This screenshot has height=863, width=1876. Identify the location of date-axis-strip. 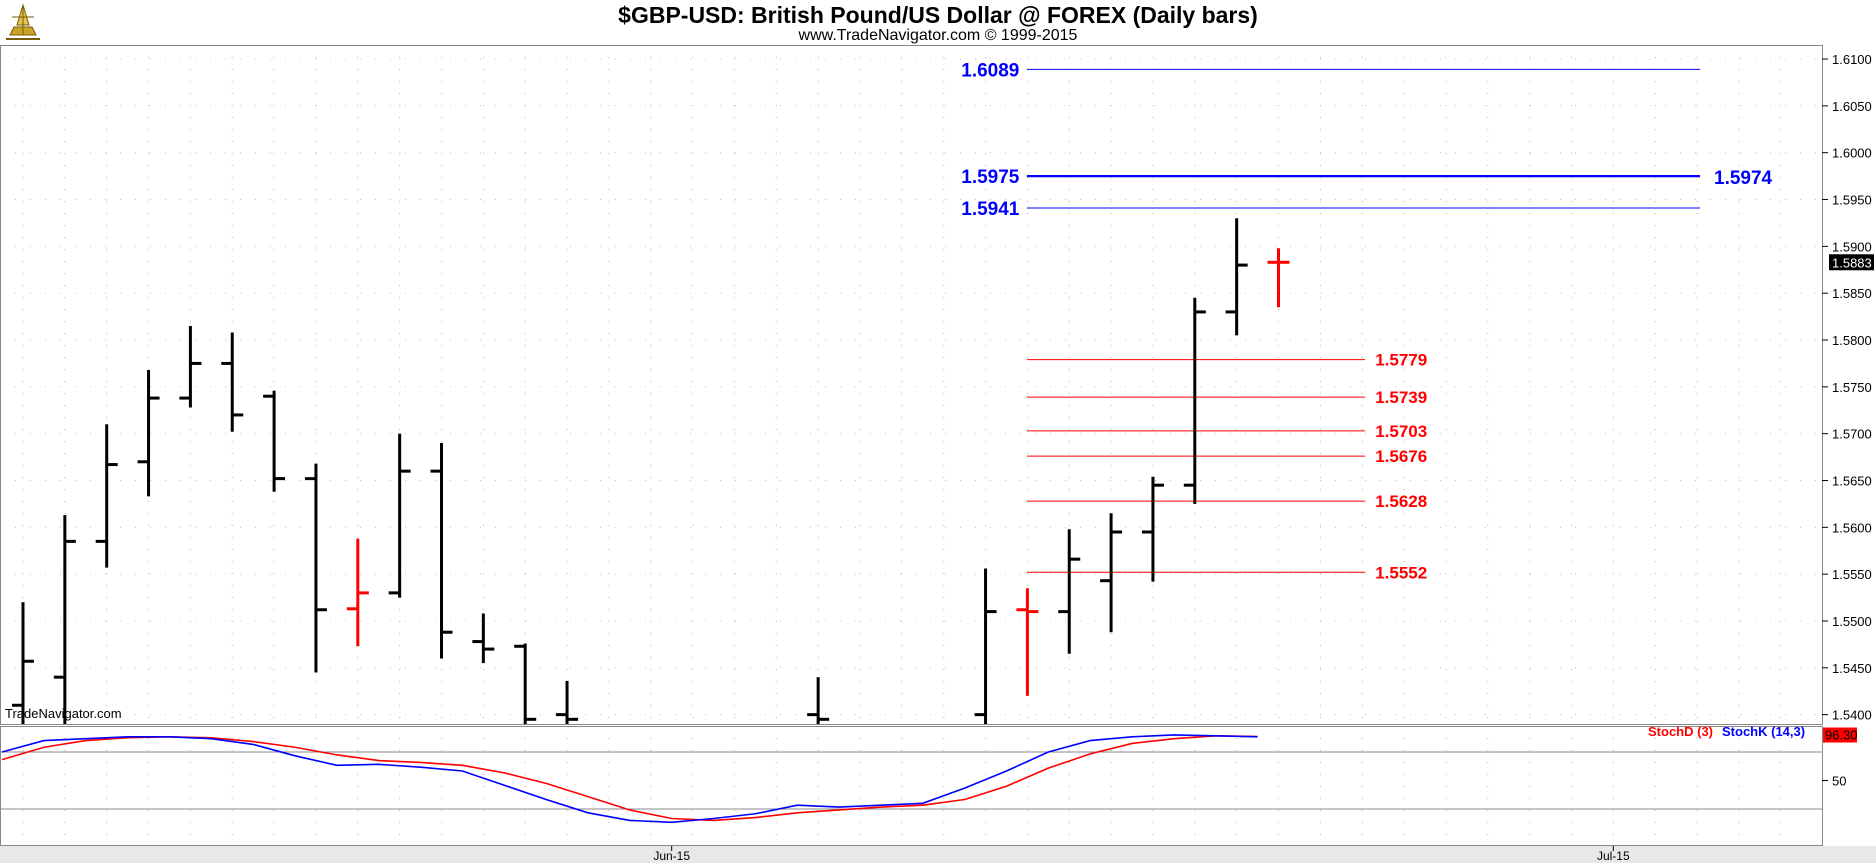
(938, 854).